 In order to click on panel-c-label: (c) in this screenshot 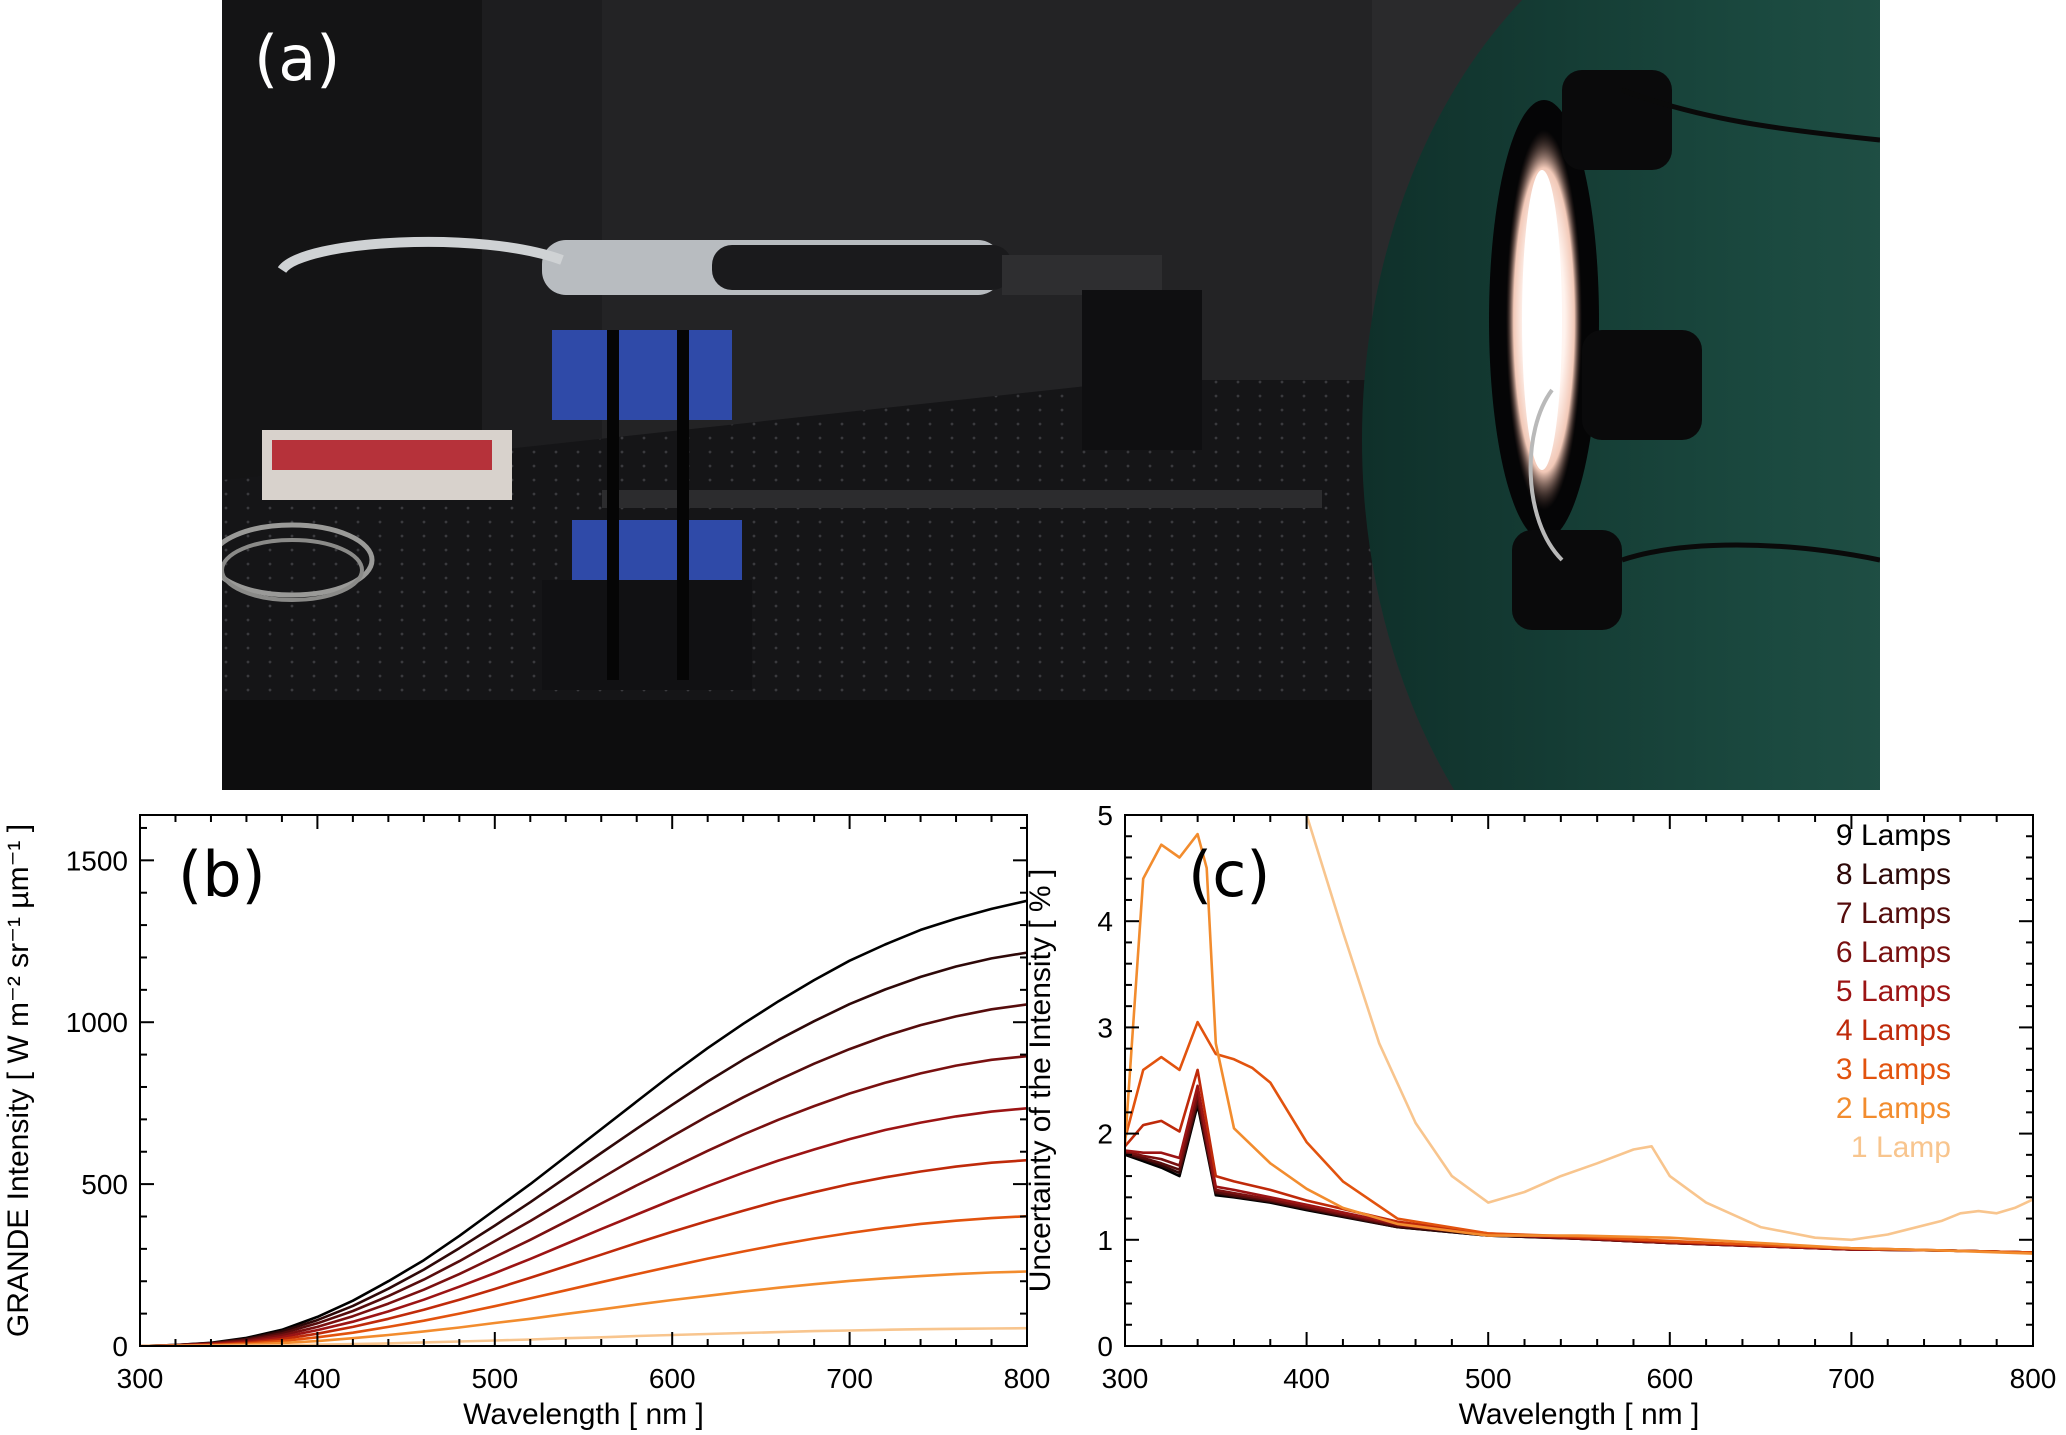, I will do `click(1229, 874)`.